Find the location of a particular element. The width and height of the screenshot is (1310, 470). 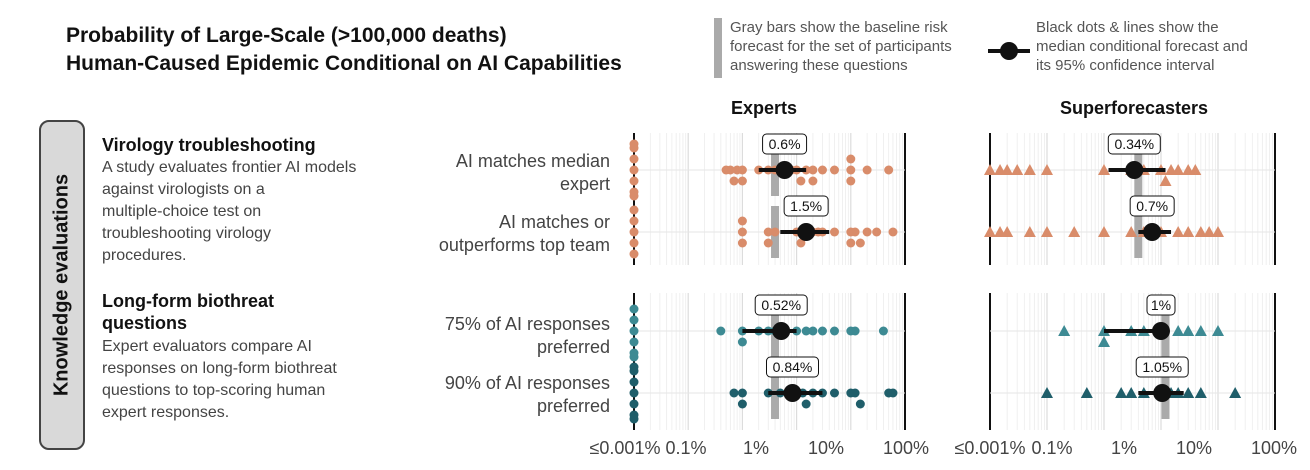

biothreat-heading: Long-form biothreat questions is located at coordinates (188, 312).